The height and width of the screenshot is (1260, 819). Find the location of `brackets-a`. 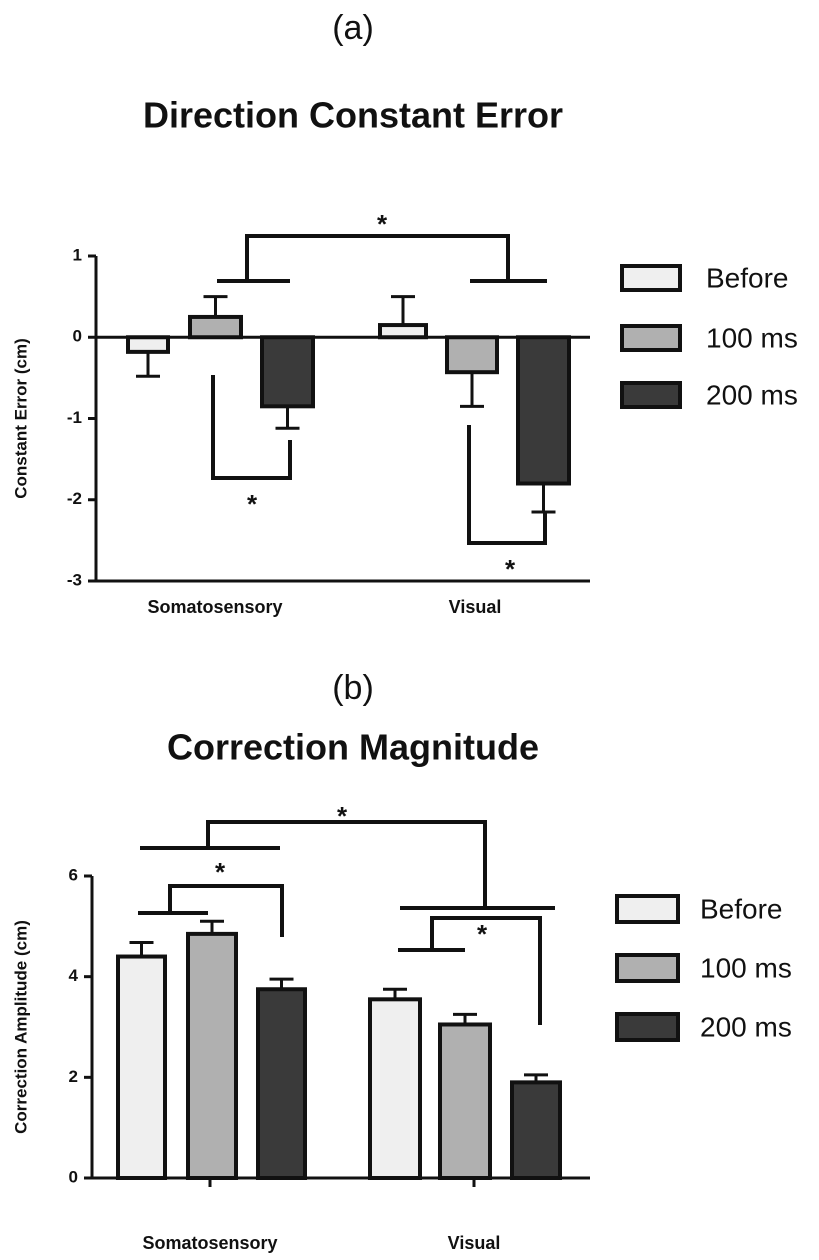

brackets-a is located at coordinates (379, 389).